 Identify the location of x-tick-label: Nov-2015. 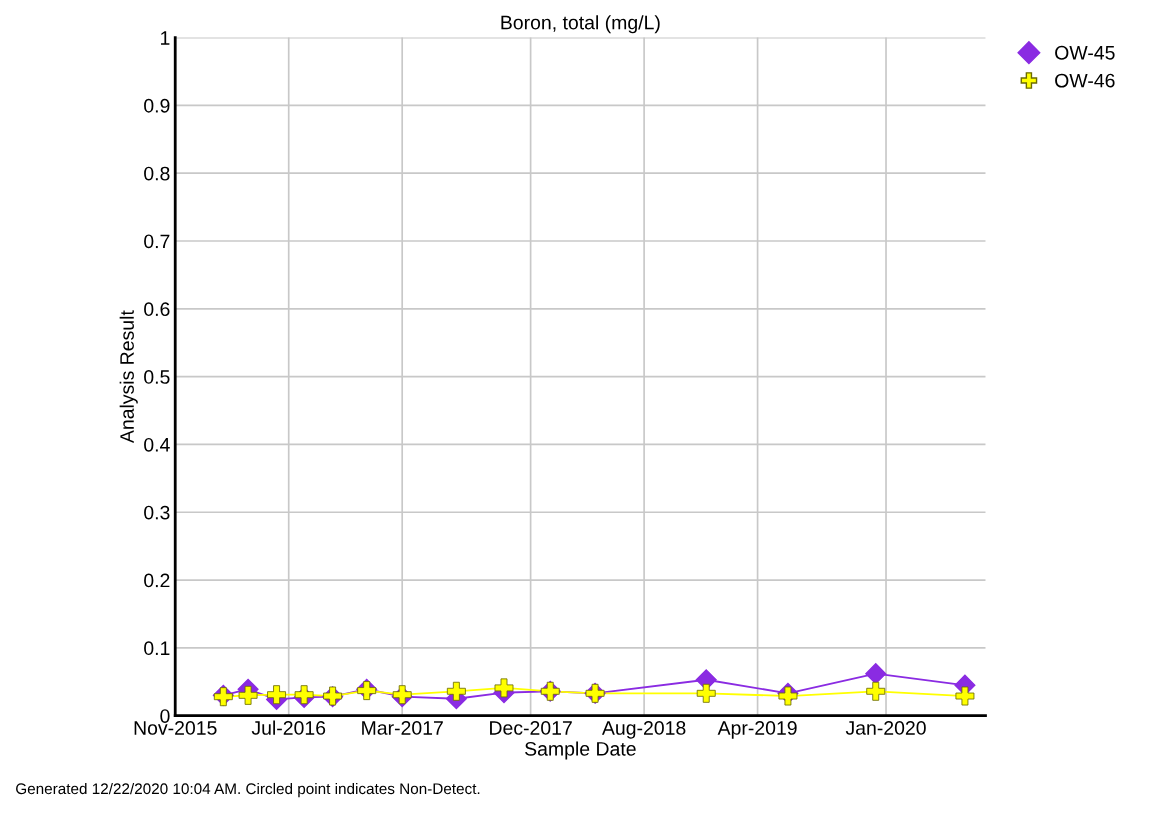
(175, 728).